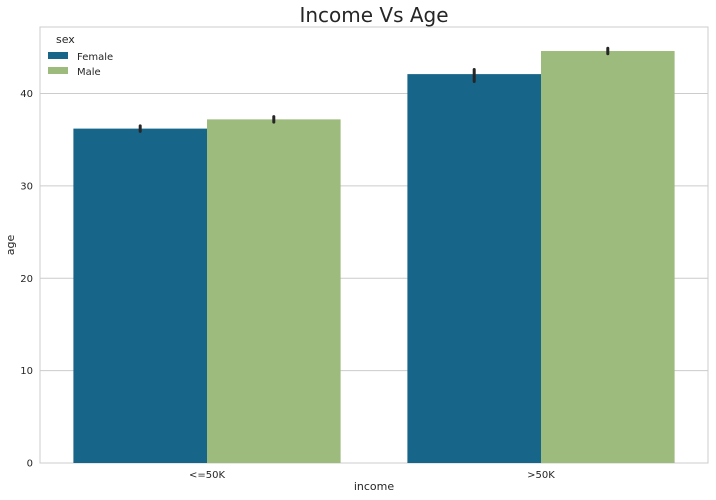  I want to click on x-axis-label: income, so click(374, 486).